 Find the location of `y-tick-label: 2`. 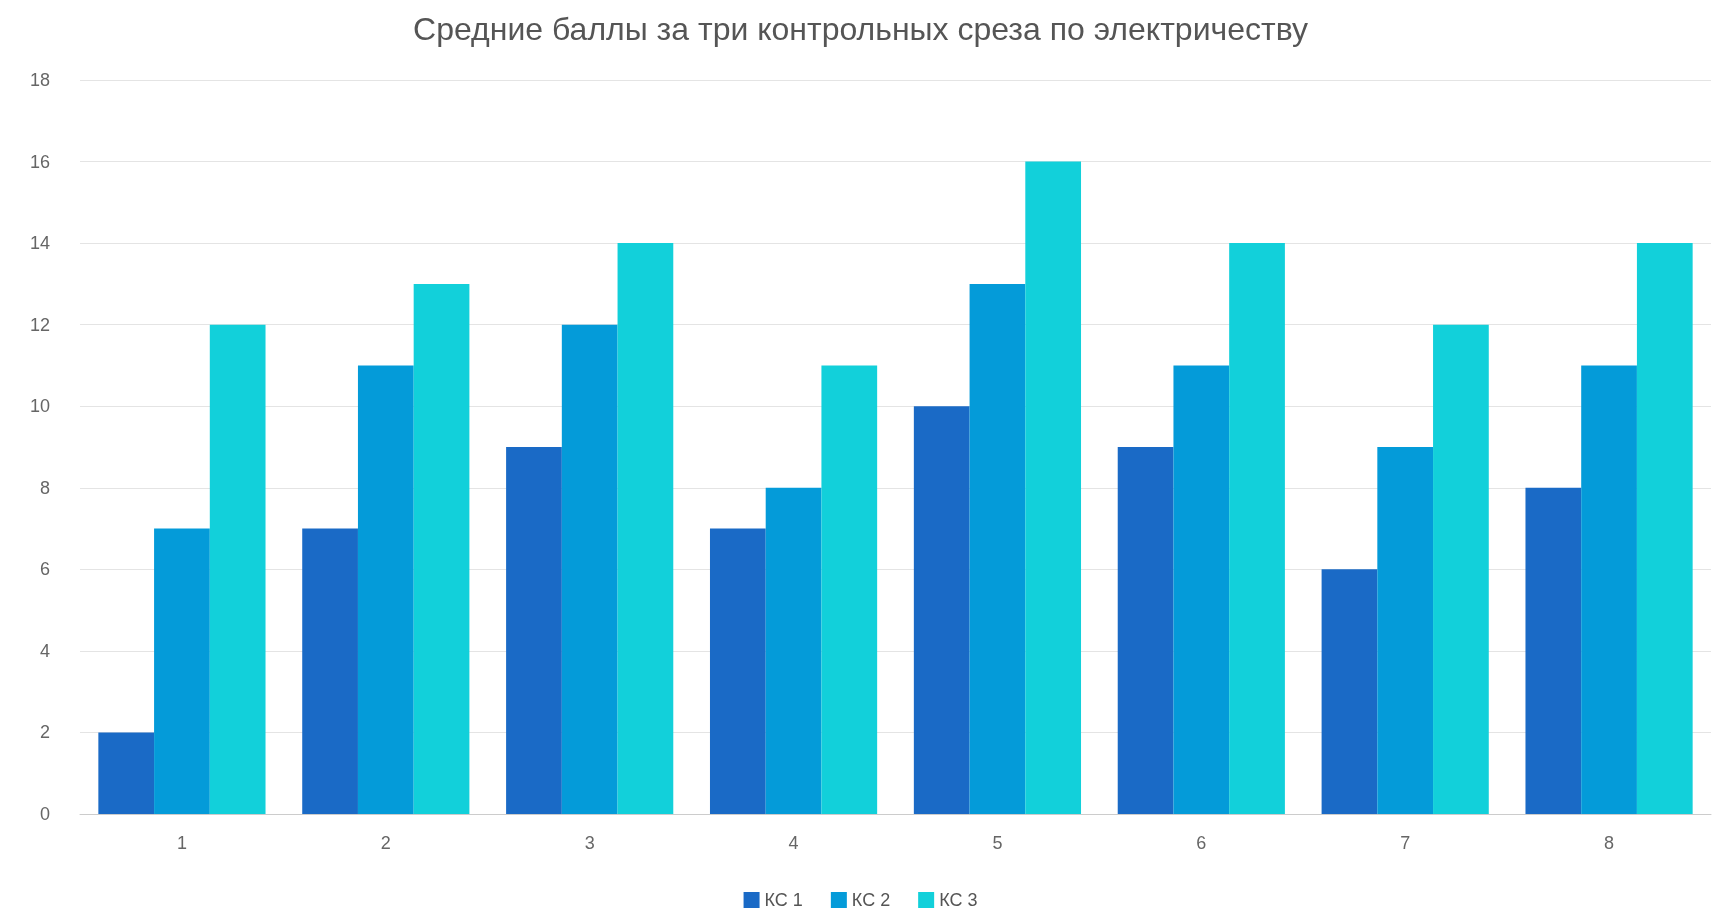

y-tick-label: 2 is located at coordinates (44, 732).